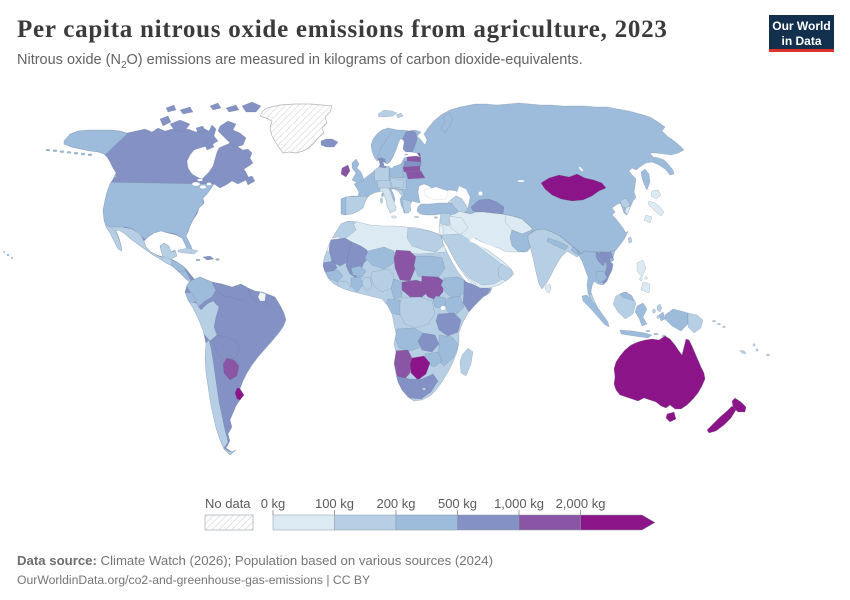  Describe the element at coordinates (519, 503) in the screenshot. I see `svg-text: 1,000 kg` at that location.